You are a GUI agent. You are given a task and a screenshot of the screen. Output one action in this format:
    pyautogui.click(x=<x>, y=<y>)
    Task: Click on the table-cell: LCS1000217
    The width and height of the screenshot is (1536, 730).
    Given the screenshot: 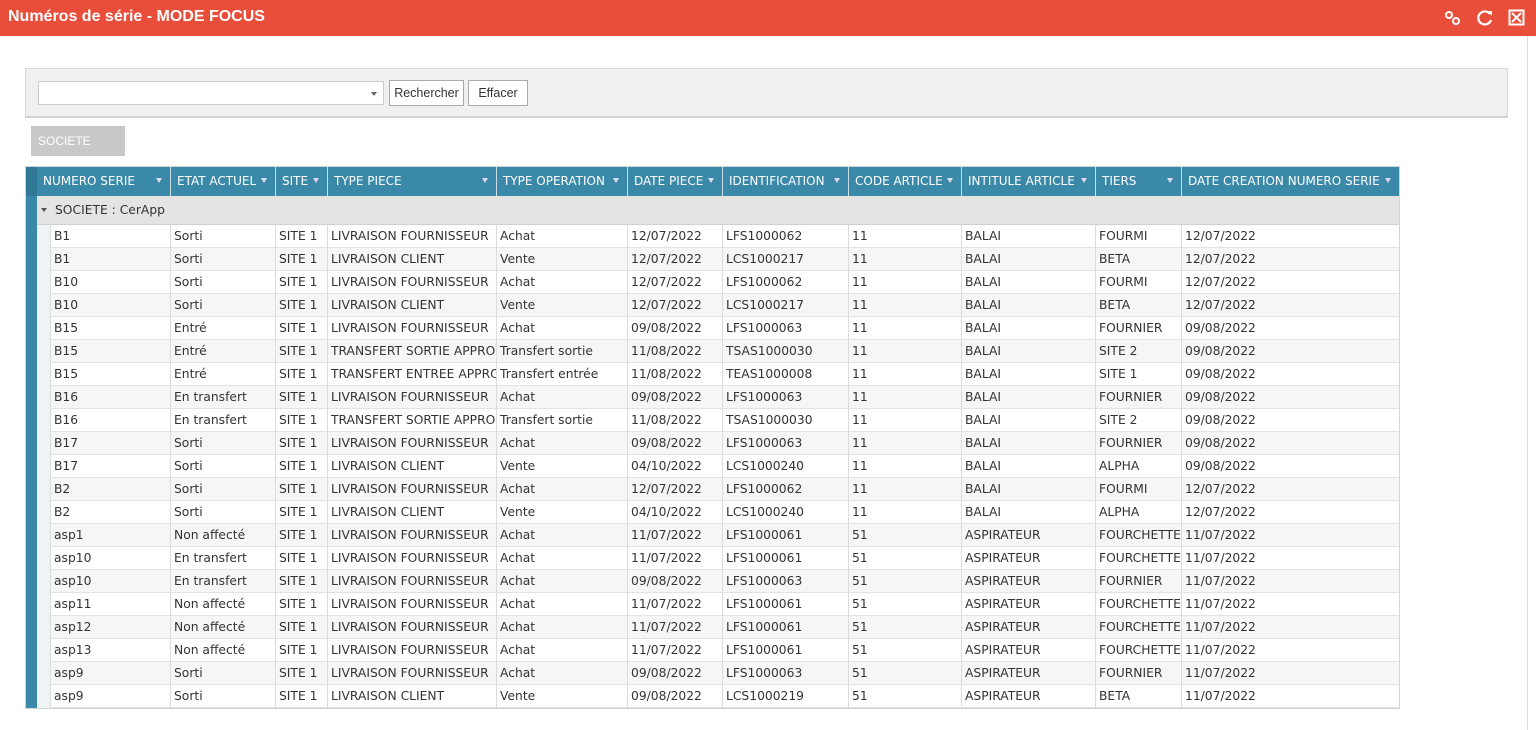 What is the action you would take?
    pyautogui.click(x=786, y=305)
    